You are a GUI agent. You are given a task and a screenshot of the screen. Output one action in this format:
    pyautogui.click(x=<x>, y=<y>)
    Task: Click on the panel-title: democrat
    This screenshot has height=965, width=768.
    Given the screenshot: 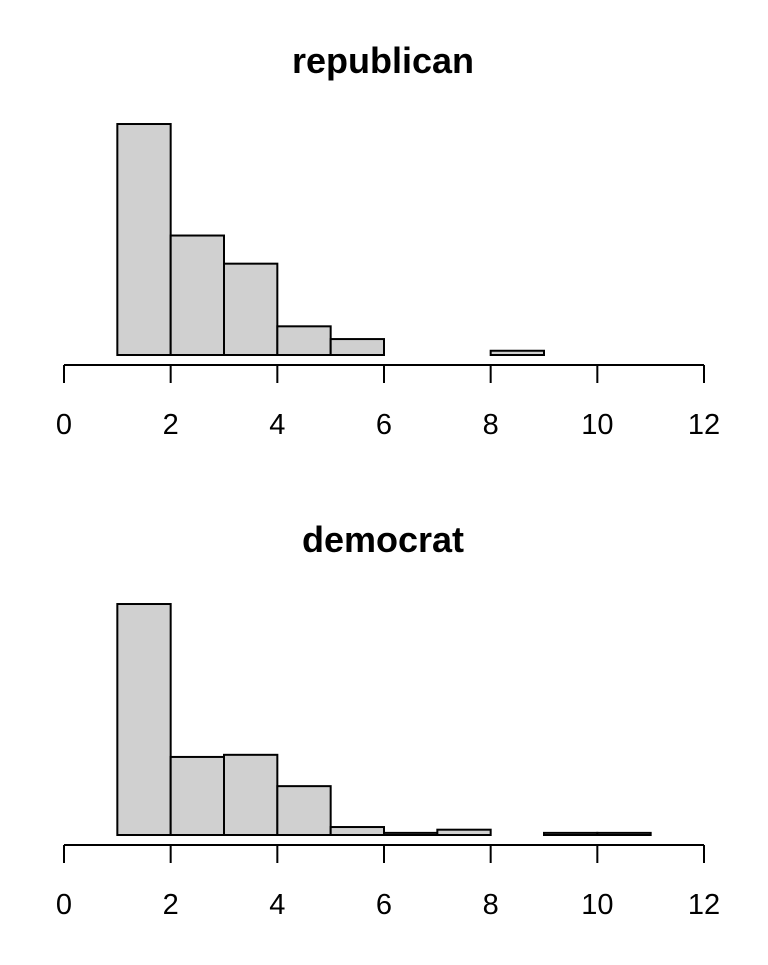 What is the action you would take?
    pyautogui.click(x=383, y=539)
    